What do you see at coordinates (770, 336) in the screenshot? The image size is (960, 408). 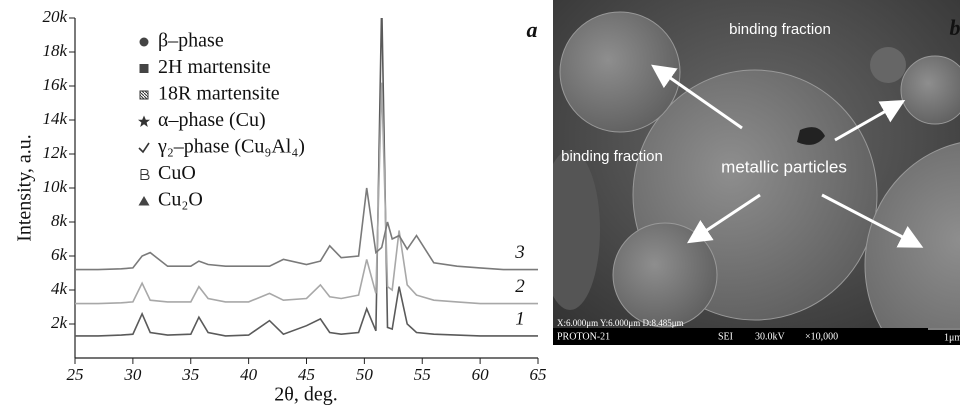 I see `info-text: 30.0kV` at bounding box center [770, 336].